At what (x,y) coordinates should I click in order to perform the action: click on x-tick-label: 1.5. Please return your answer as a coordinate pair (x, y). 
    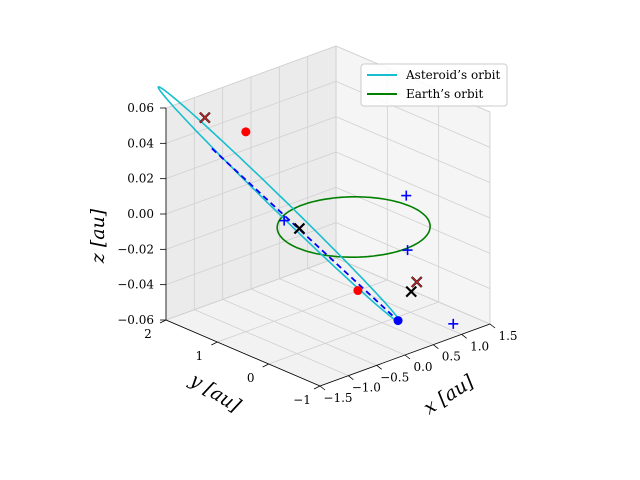
    Looking at the image, I should click on (507, 336).